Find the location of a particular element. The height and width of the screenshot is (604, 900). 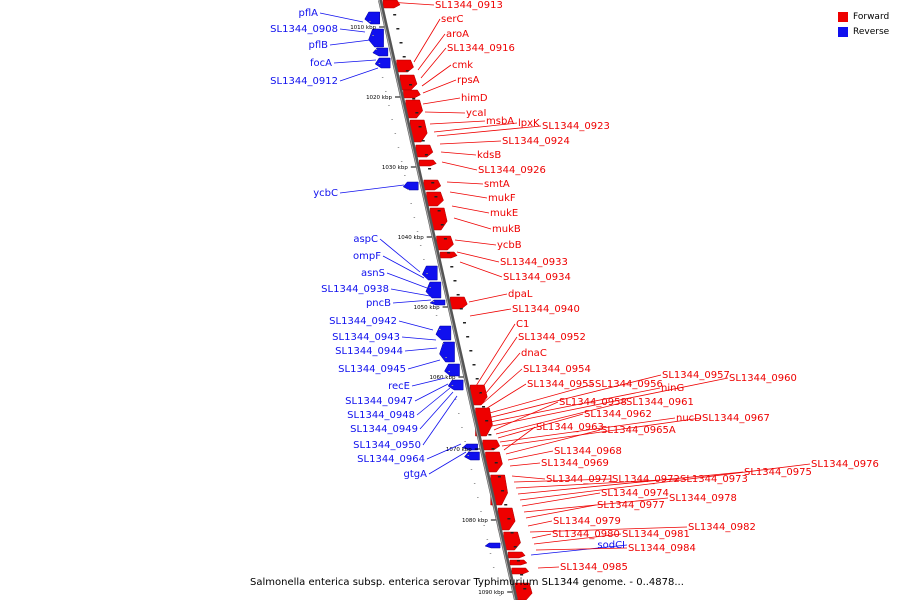

forward-gene-label: SL1344_0954 is located at coordinates (557, 369).